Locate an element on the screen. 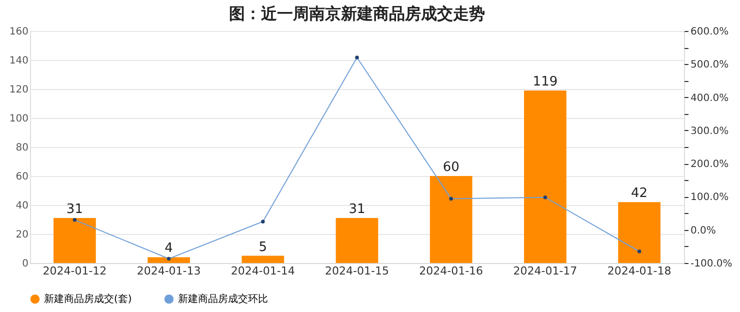  y2-tick-label: -100.0% is located at coordinates (711, 264).